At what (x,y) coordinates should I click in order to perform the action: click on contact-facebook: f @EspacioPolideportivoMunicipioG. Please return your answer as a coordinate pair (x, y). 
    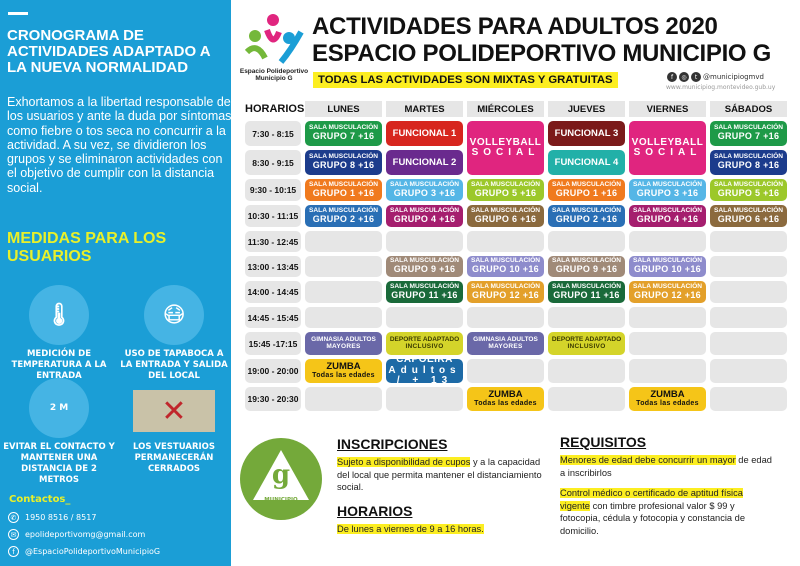
    Looking at the image, I should click on (84, 551).